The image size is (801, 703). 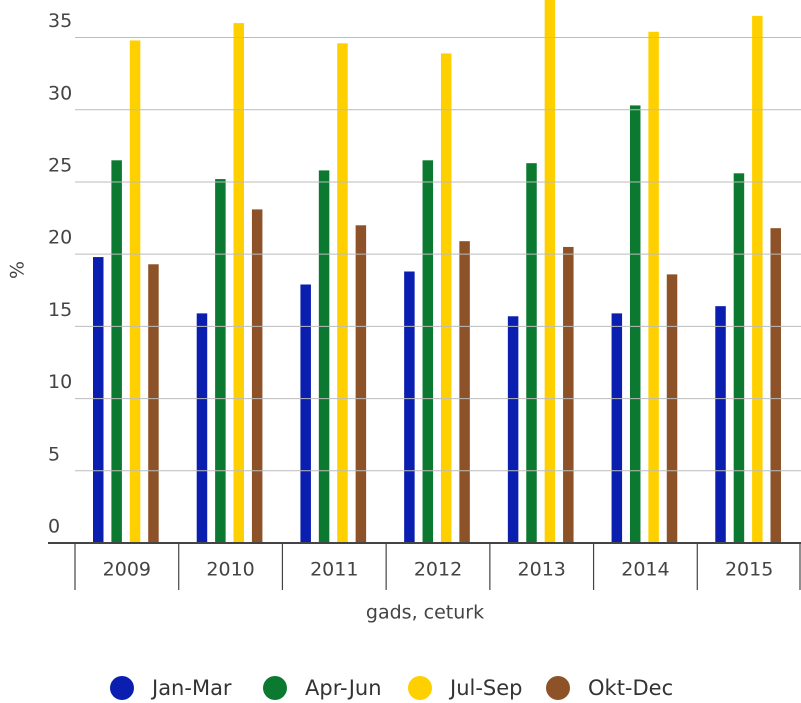 I want to click on x-tick-label: 2014, so click(x=645, y=570).